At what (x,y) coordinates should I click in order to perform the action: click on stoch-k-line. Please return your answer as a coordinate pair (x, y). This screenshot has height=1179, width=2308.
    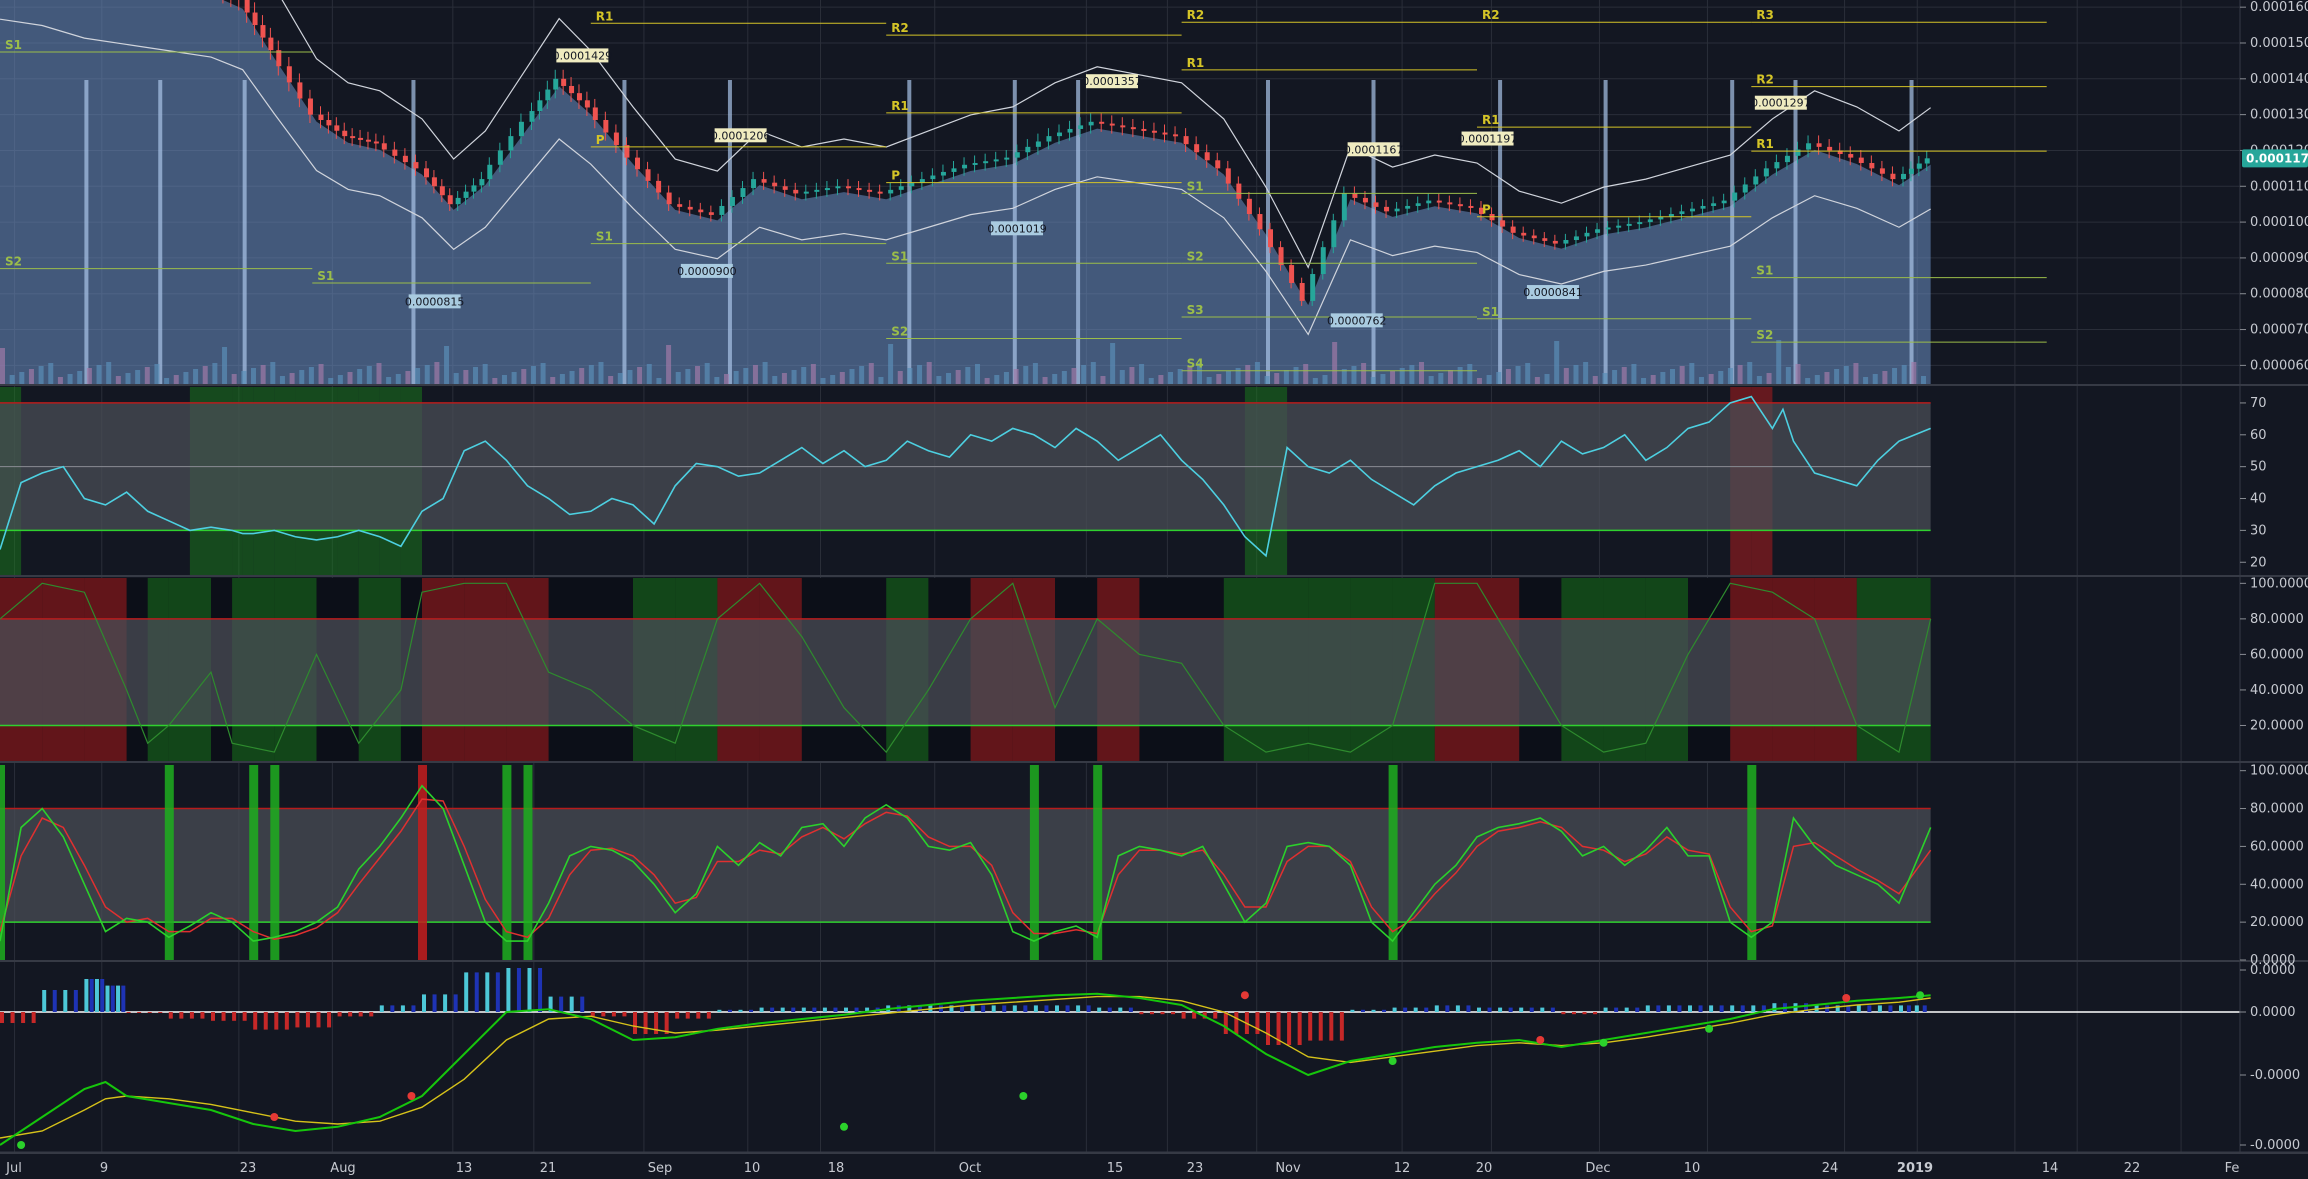
    Looking at the image, I should click on (966, 863).